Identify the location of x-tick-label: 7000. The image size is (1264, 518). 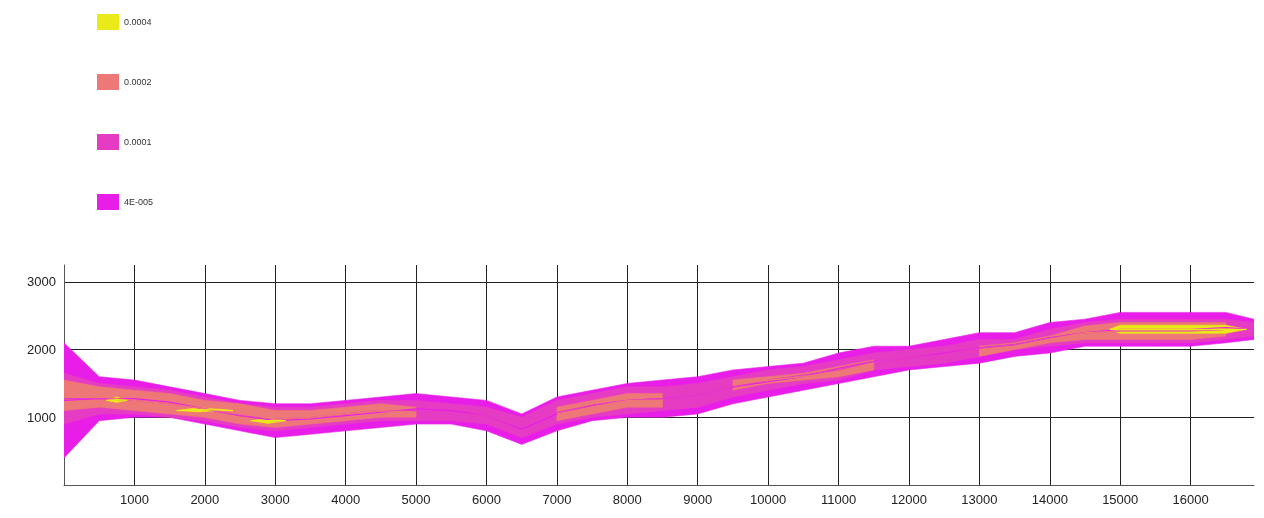
(557, 499).